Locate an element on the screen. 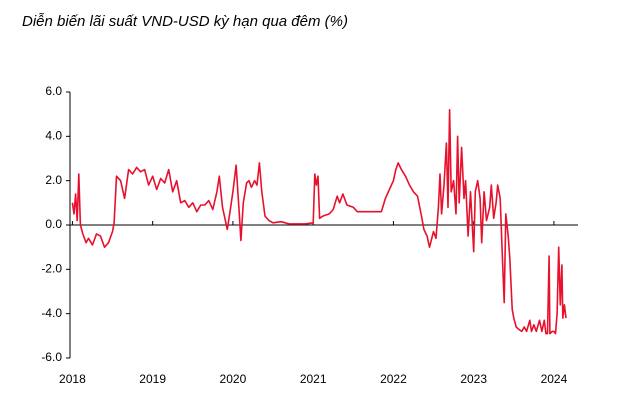  x-tick-label: 2023 is located at coordinates (473, 379).